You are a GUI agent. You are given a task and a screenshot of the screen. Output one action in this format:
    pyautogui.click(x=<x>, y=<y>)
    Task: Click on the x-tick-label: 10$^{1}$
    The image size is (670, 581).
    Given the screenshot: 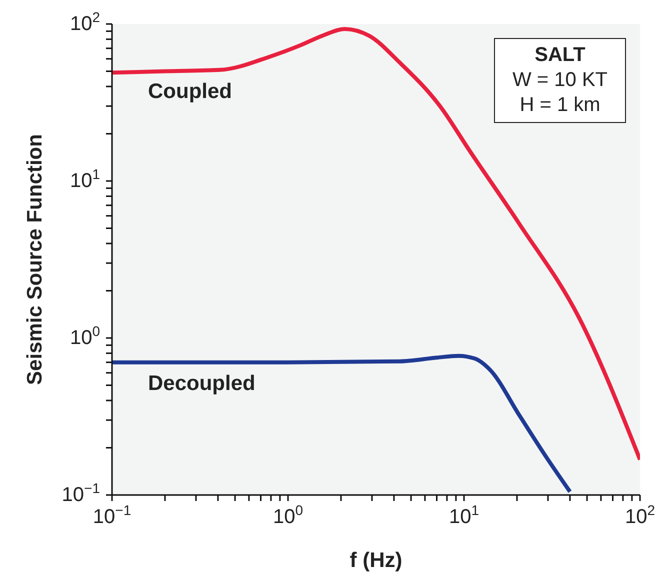 What is the action you would take?
    pyautogui.click(x=464, y=515)
    